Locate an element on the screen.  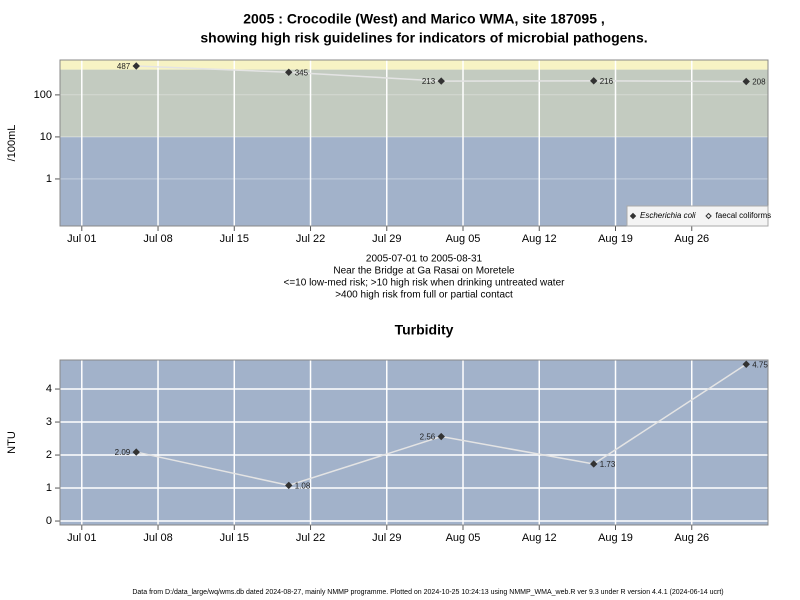
value-label: 487 is located at coordinates (124, 66).